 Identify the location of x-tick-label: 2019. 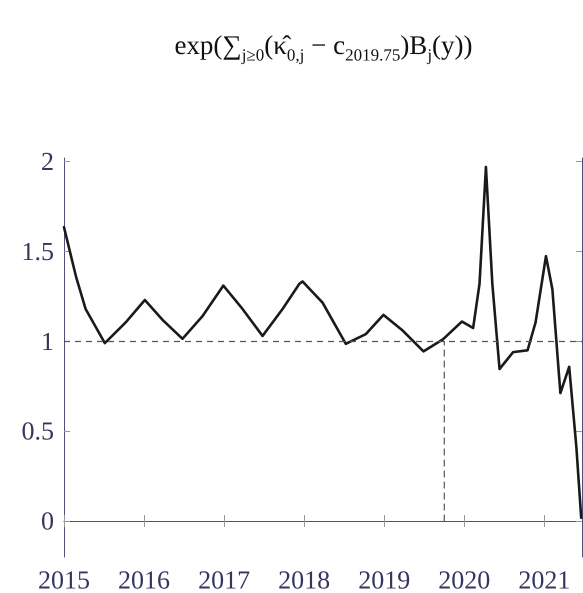
(384, 579).